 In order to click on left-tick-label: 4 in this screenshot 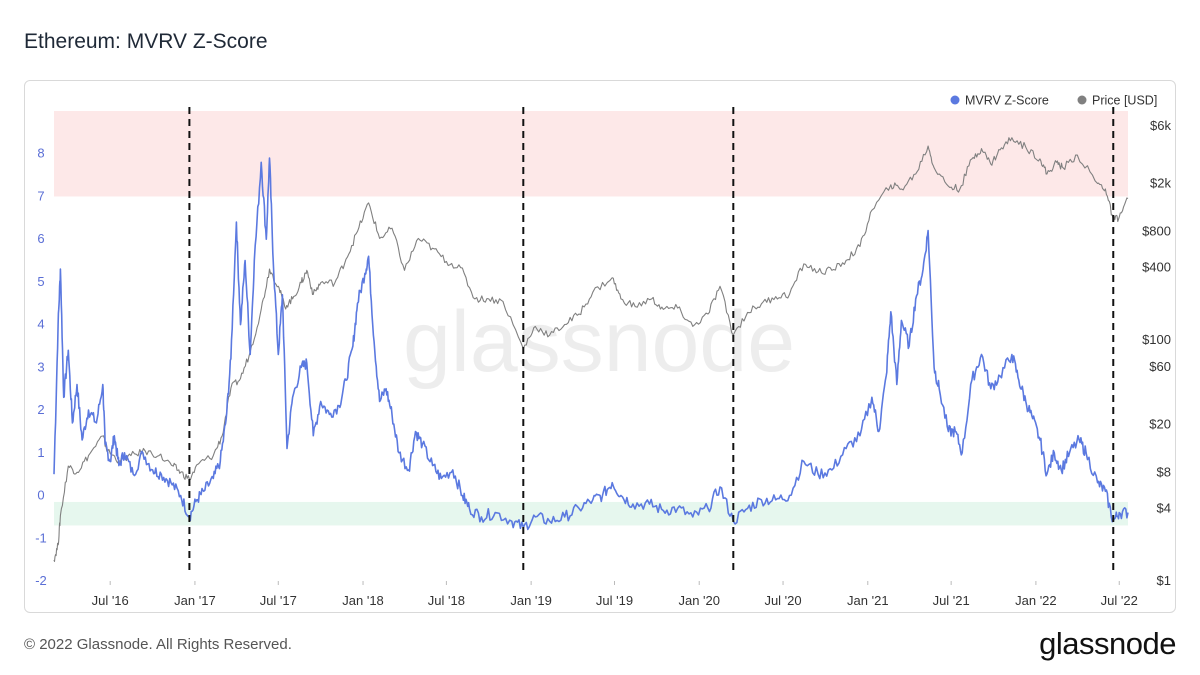, I will do `click(40, 324)`.